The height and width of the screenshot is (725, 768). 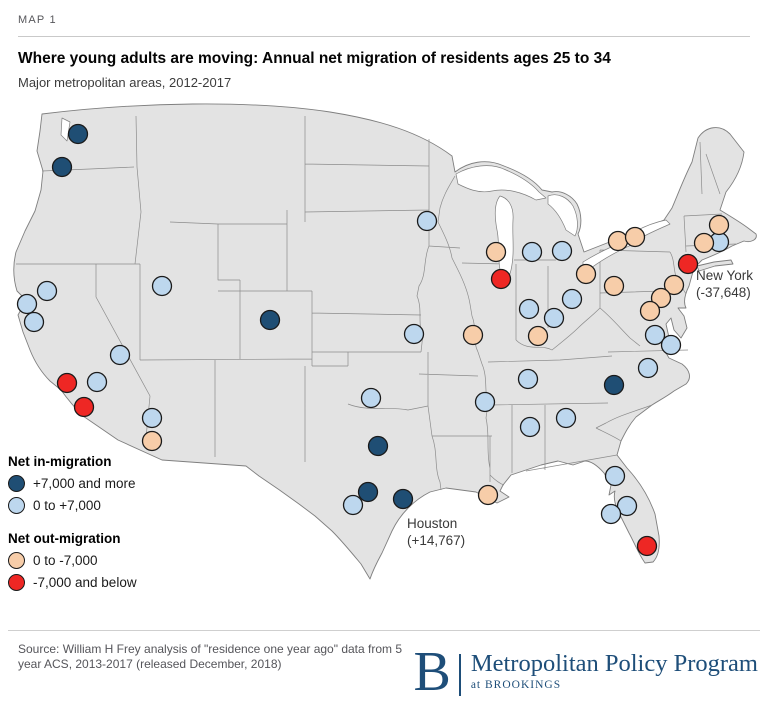 What do you see at coordinates (562, 214) in the screenshot?
I see `lake-huron` at bounding box center [562, 214].